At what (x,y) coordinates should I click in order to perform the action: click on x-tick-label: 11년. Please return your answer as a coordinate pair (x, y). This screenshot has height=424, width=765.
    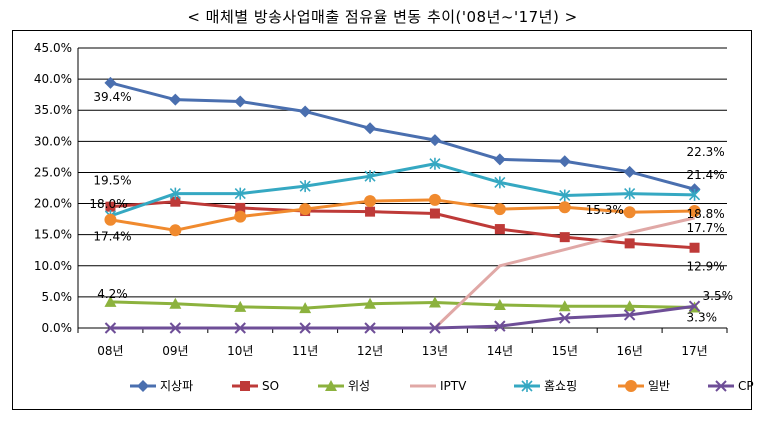
    Looking at the image, I should click on (305, 351).